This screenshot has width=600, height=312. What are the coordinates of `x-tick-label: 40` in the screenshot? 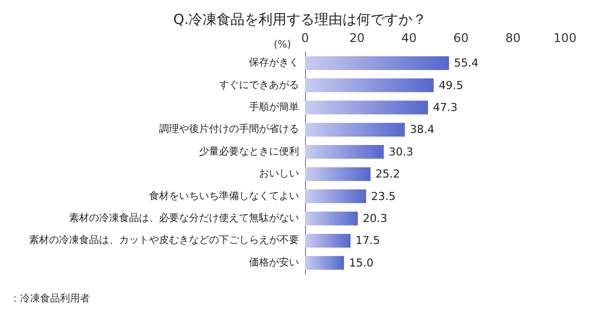 It's located at (409, 38).